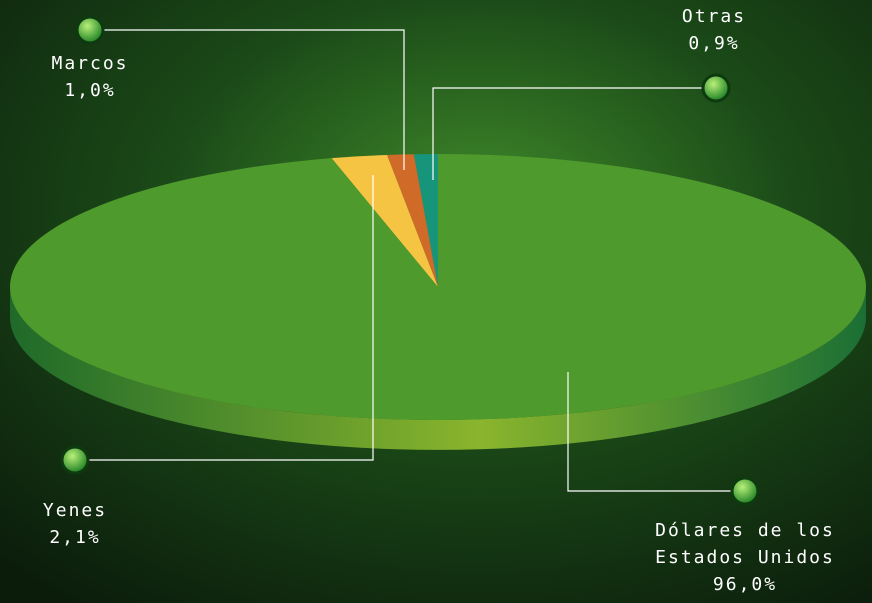 This screenshot has width=872, height=603. What do you see at coordinates (90, 90) in the screenshot?
I see `value-label: 1,0%` at bounding box center [90, 90].